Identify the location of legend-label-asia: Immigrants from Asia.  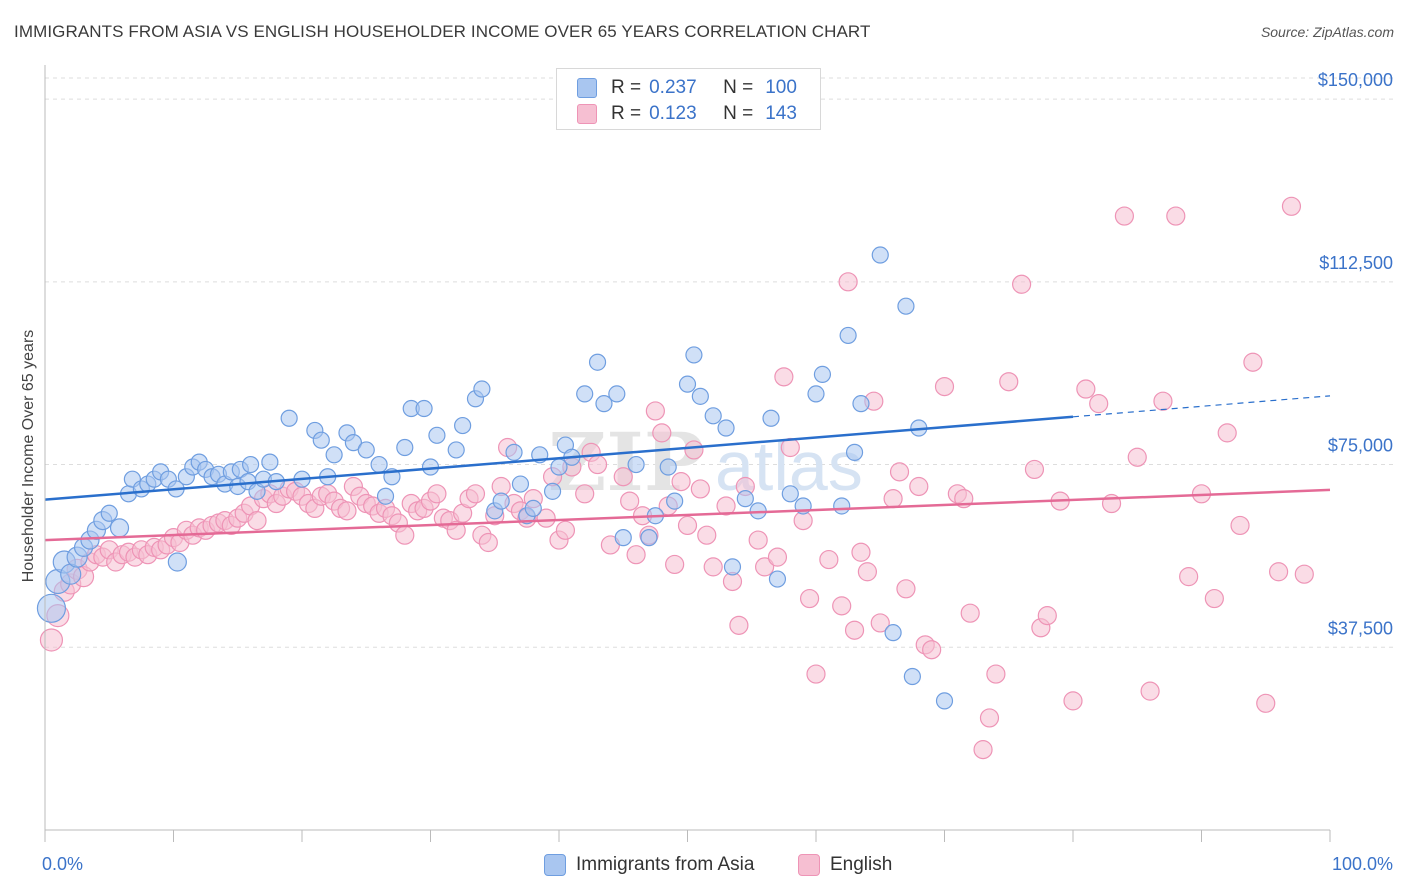
(665, 864).